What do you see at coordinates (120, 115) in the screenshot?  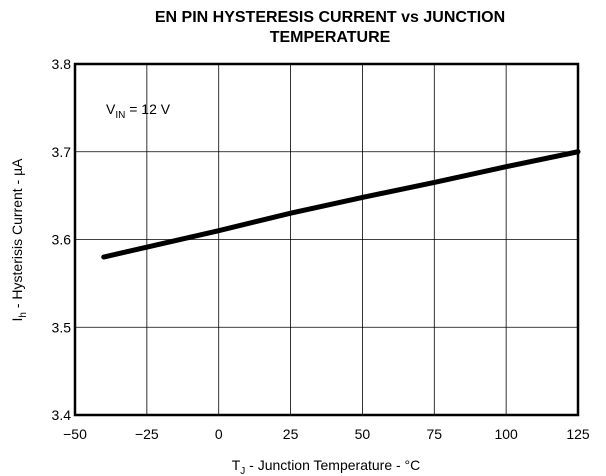 I see `annotation-sub: IN` at bounding box center [120, 115].